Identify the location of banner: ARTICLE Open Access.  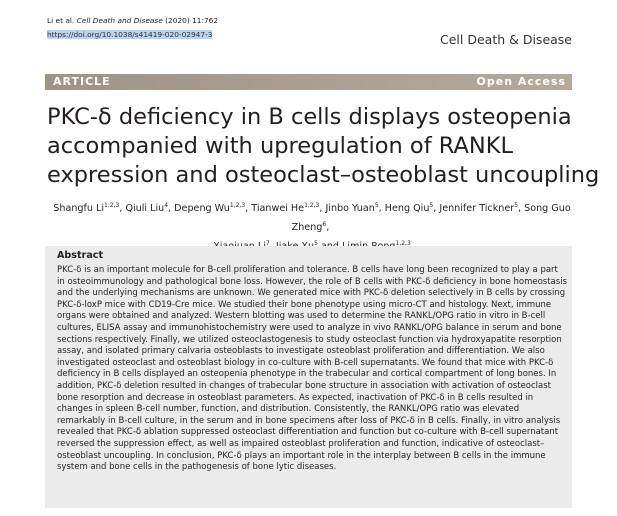
(308, 82).